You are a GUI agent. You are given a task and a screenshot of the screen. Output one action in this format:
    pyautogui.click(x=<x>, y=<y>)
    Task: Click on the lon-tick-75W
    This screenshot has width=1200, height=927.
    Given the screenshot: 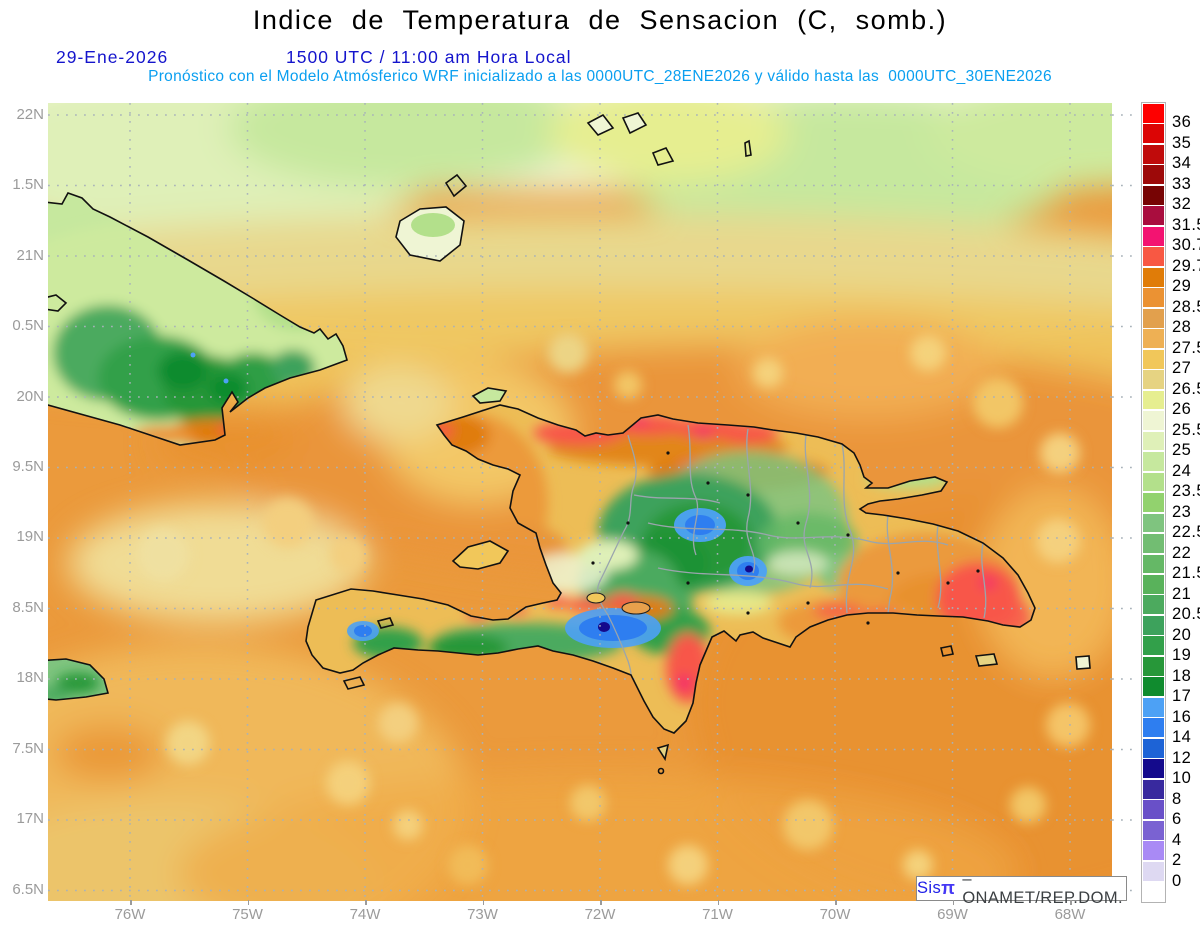 What is the action you would take?
    pyautogui.click(x=248, y=902)
    